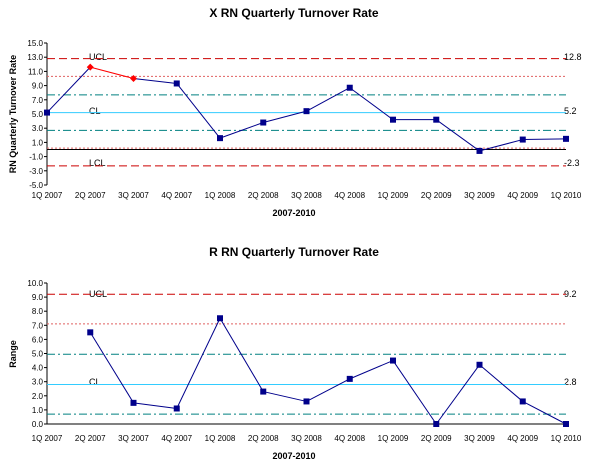  I want to click on r-chart-x-tick-label: 3Q 2007, so click(133, 438).